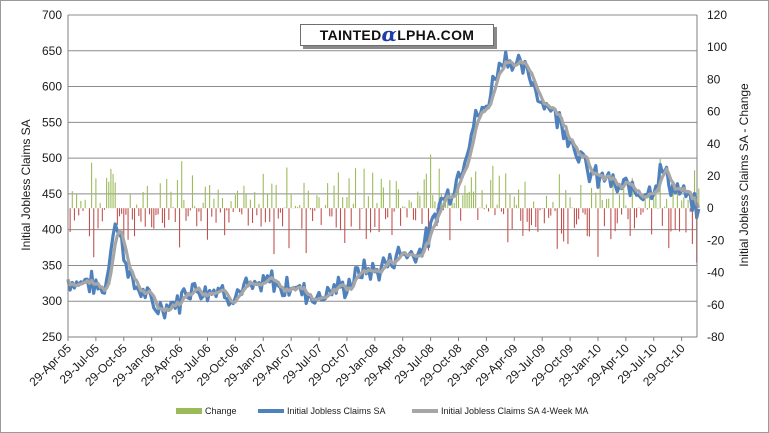  I want to click on right-y-tick-label: -60, so click(716, 305).